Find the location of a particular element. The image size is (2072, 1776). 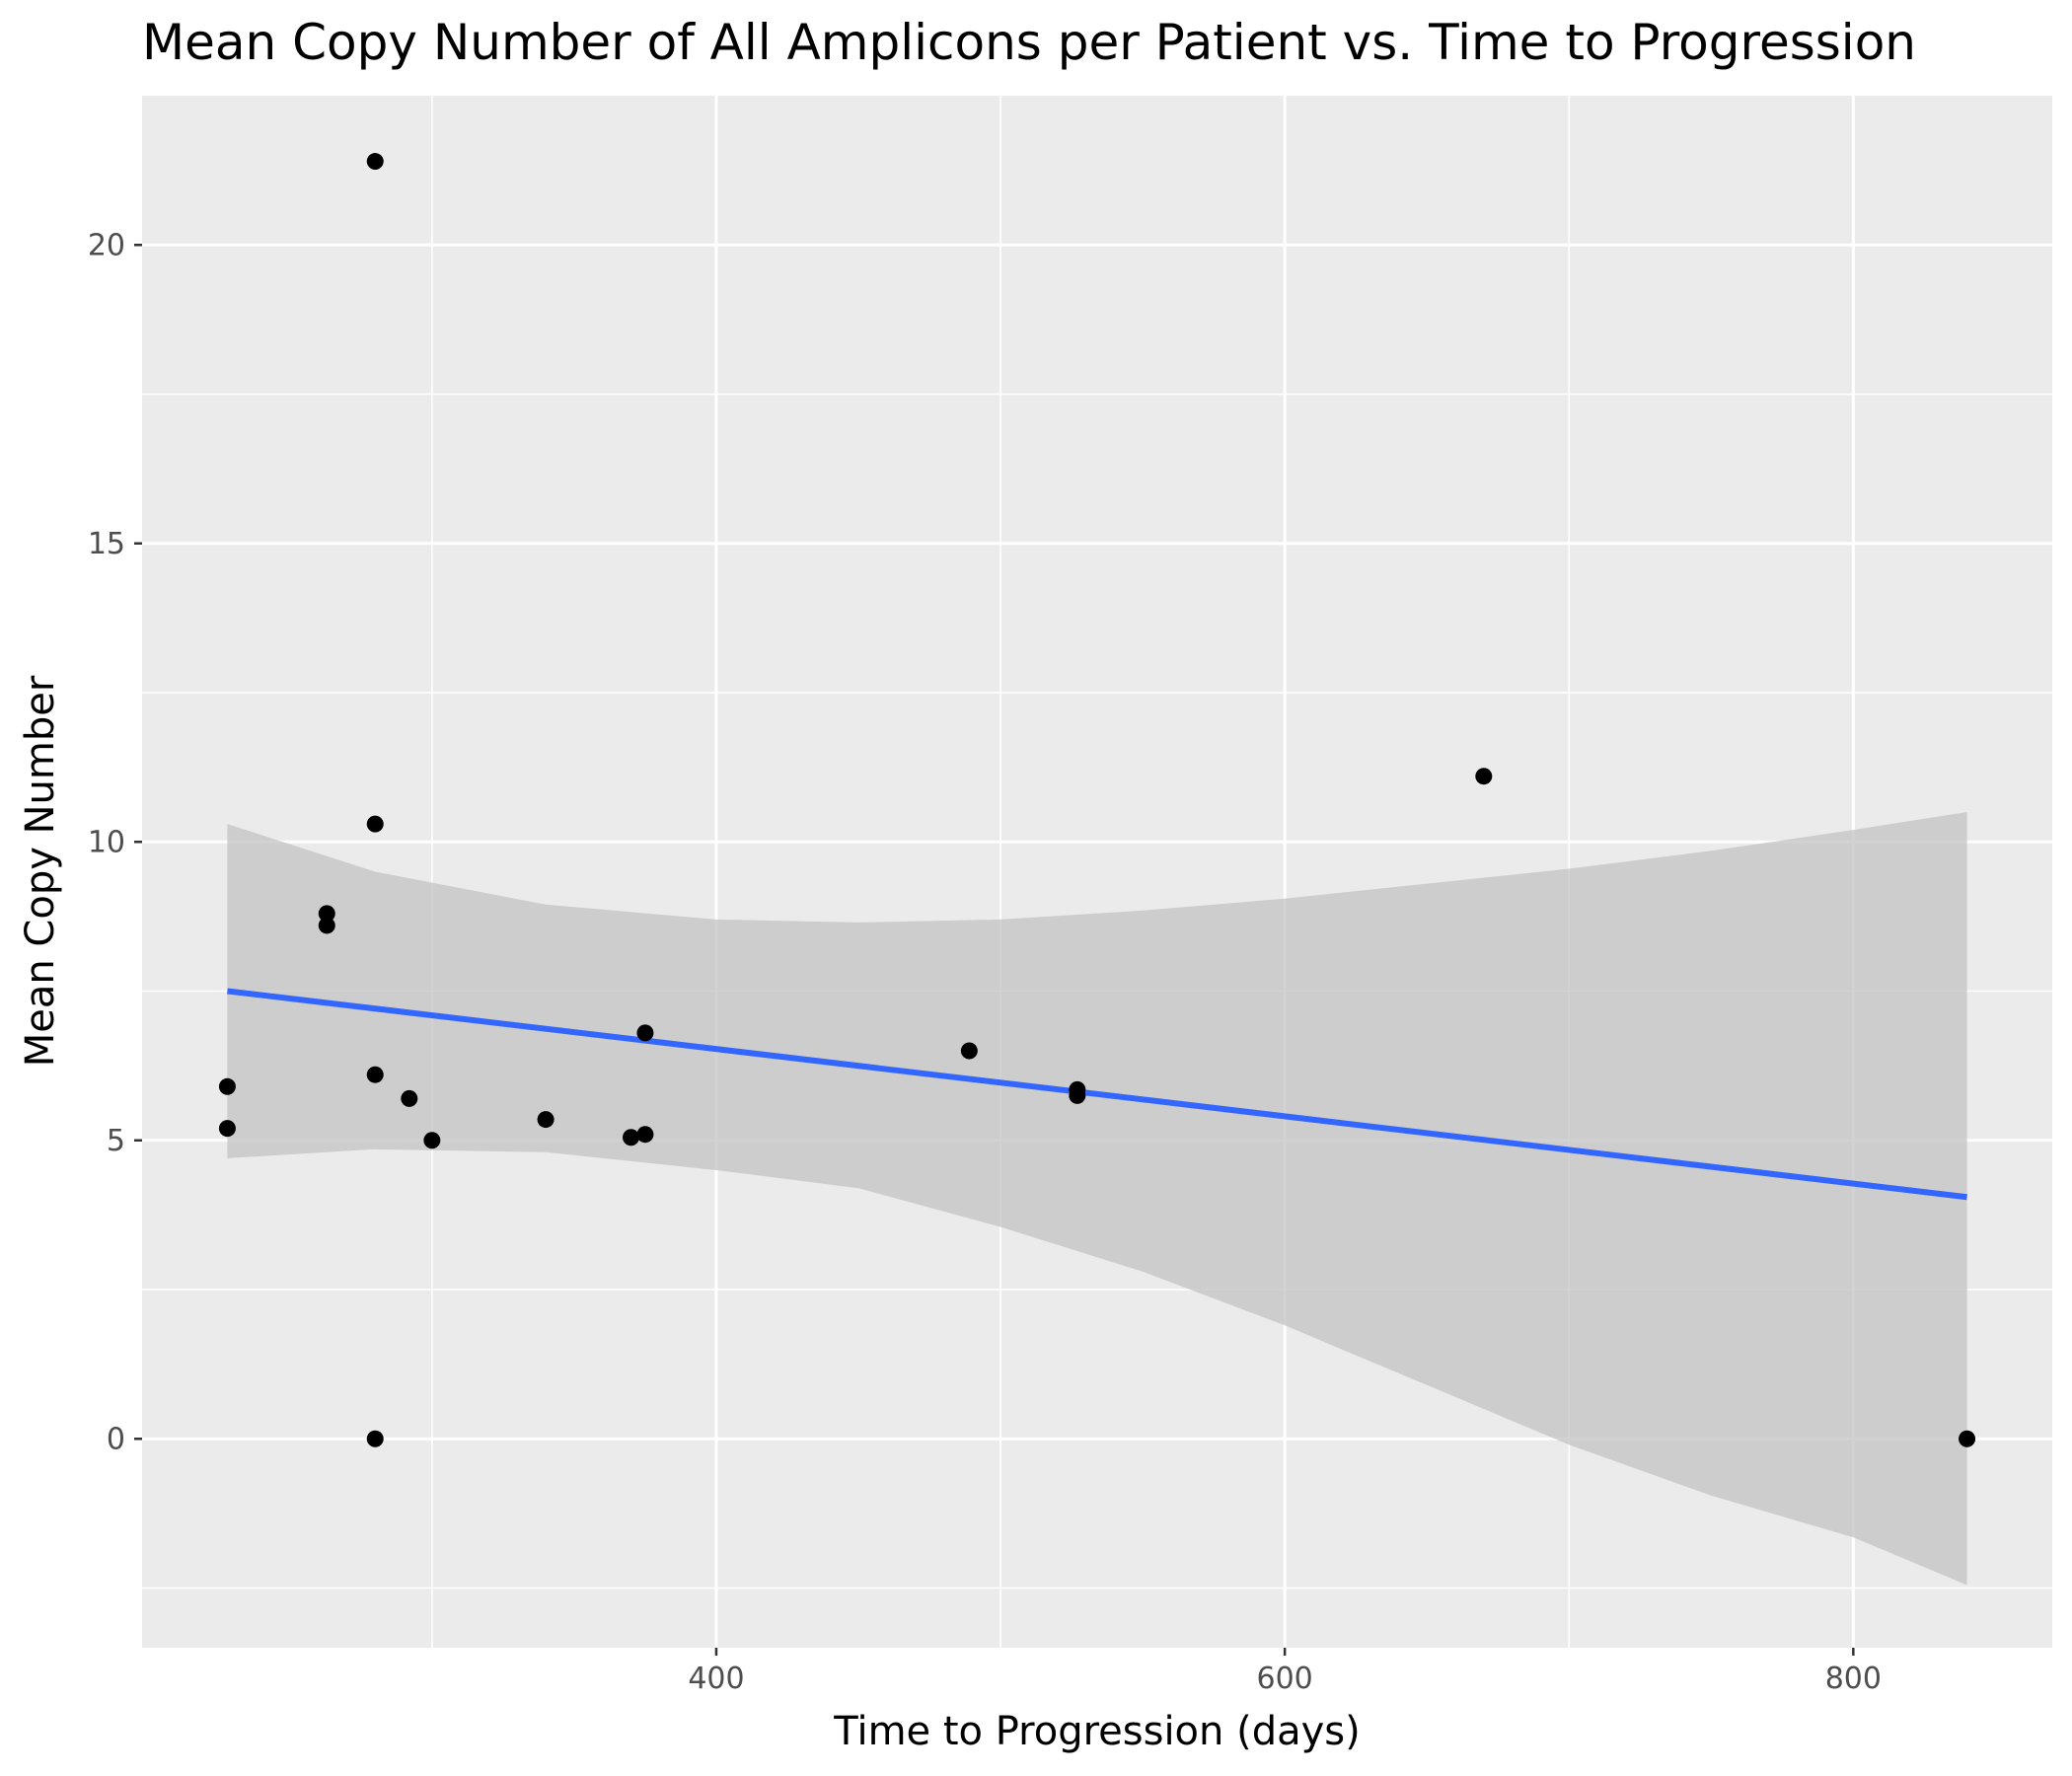

x-tick-label: 600 is located at coordinates (1285, 1679).